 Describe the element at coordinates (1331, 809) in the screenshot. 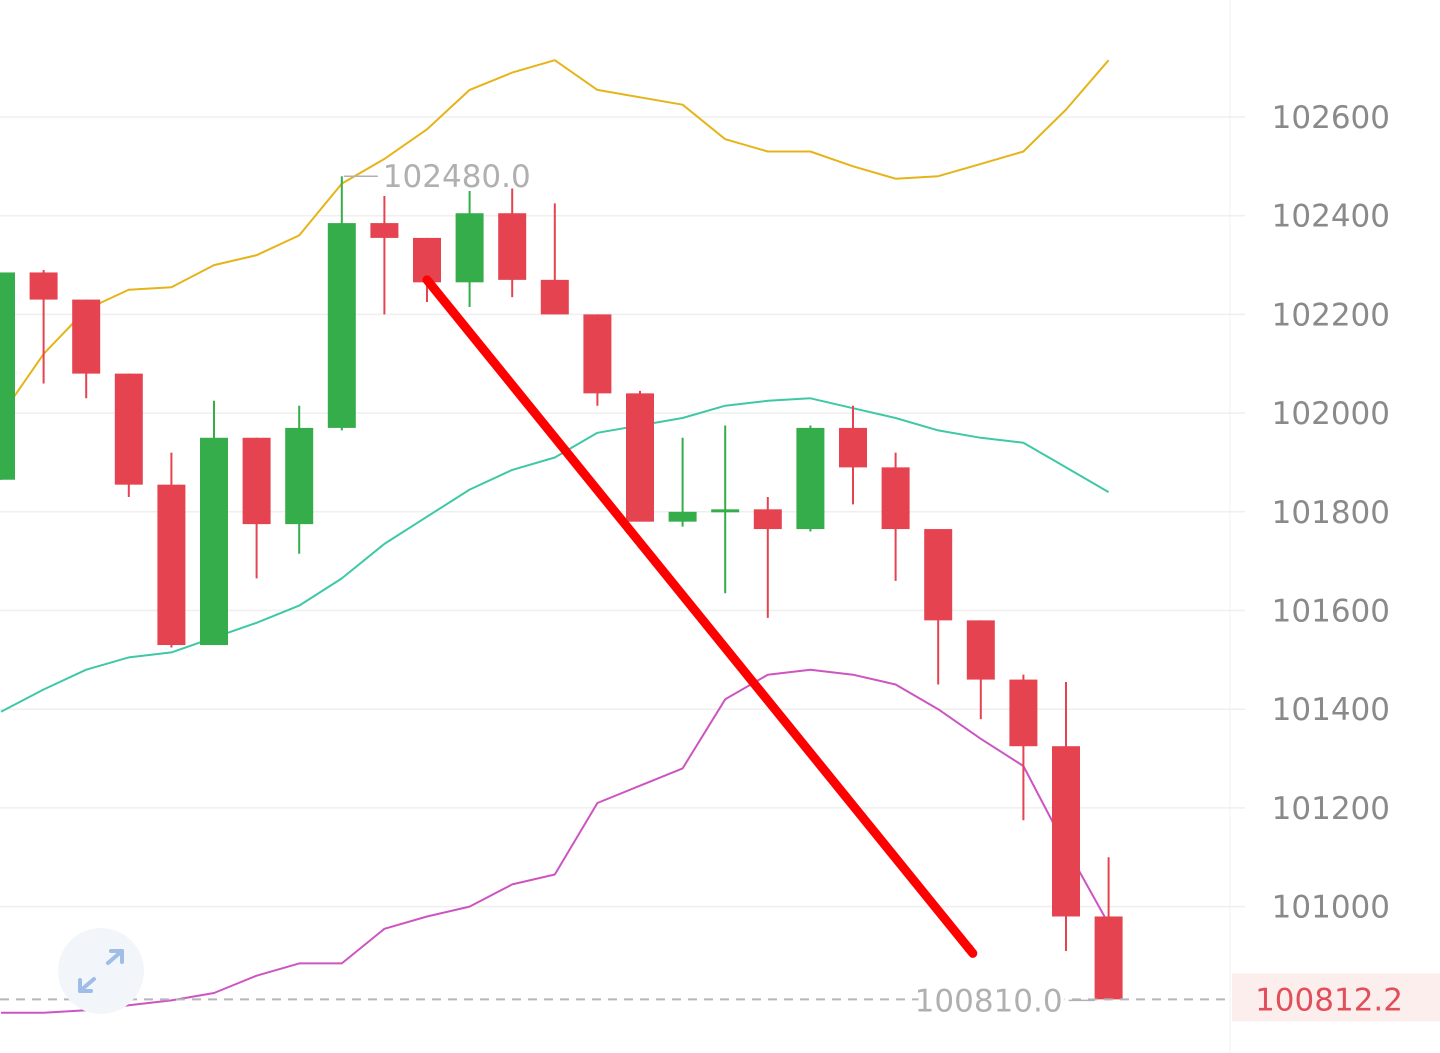

I see `y-tick-label: 101200` at that location.